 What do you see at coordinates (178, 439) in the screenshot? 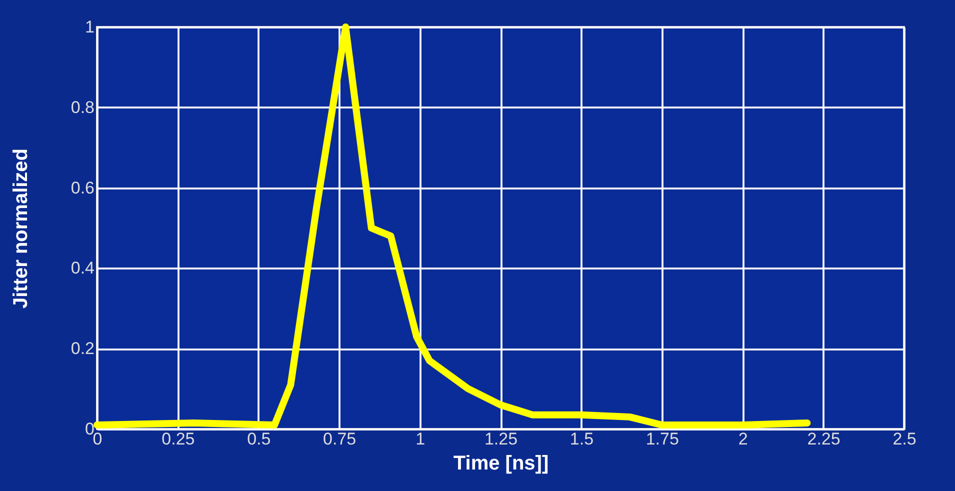
I see `x-tick-label: 0.25` at bounding box center [178, 439].